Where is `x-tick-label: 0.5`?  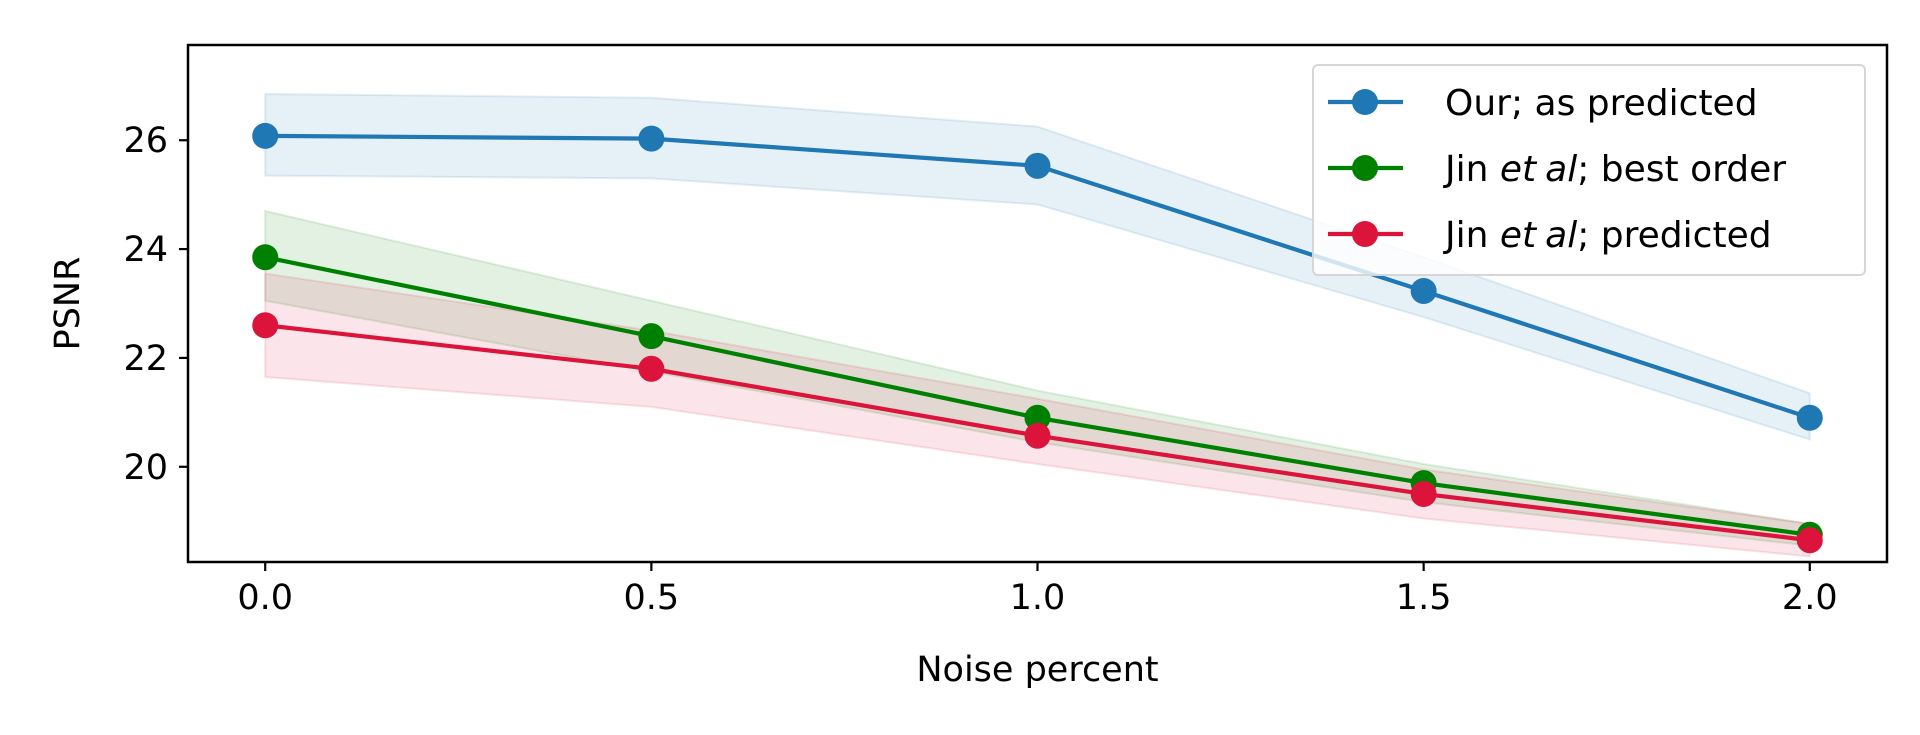
x-tick-label: 0.5 is located at coordinates (652, 598).